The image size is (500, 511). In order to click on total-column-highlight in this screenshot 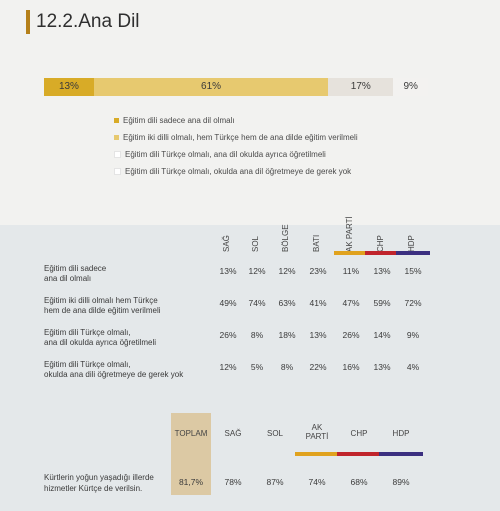, I will do `click(191, 454)`.